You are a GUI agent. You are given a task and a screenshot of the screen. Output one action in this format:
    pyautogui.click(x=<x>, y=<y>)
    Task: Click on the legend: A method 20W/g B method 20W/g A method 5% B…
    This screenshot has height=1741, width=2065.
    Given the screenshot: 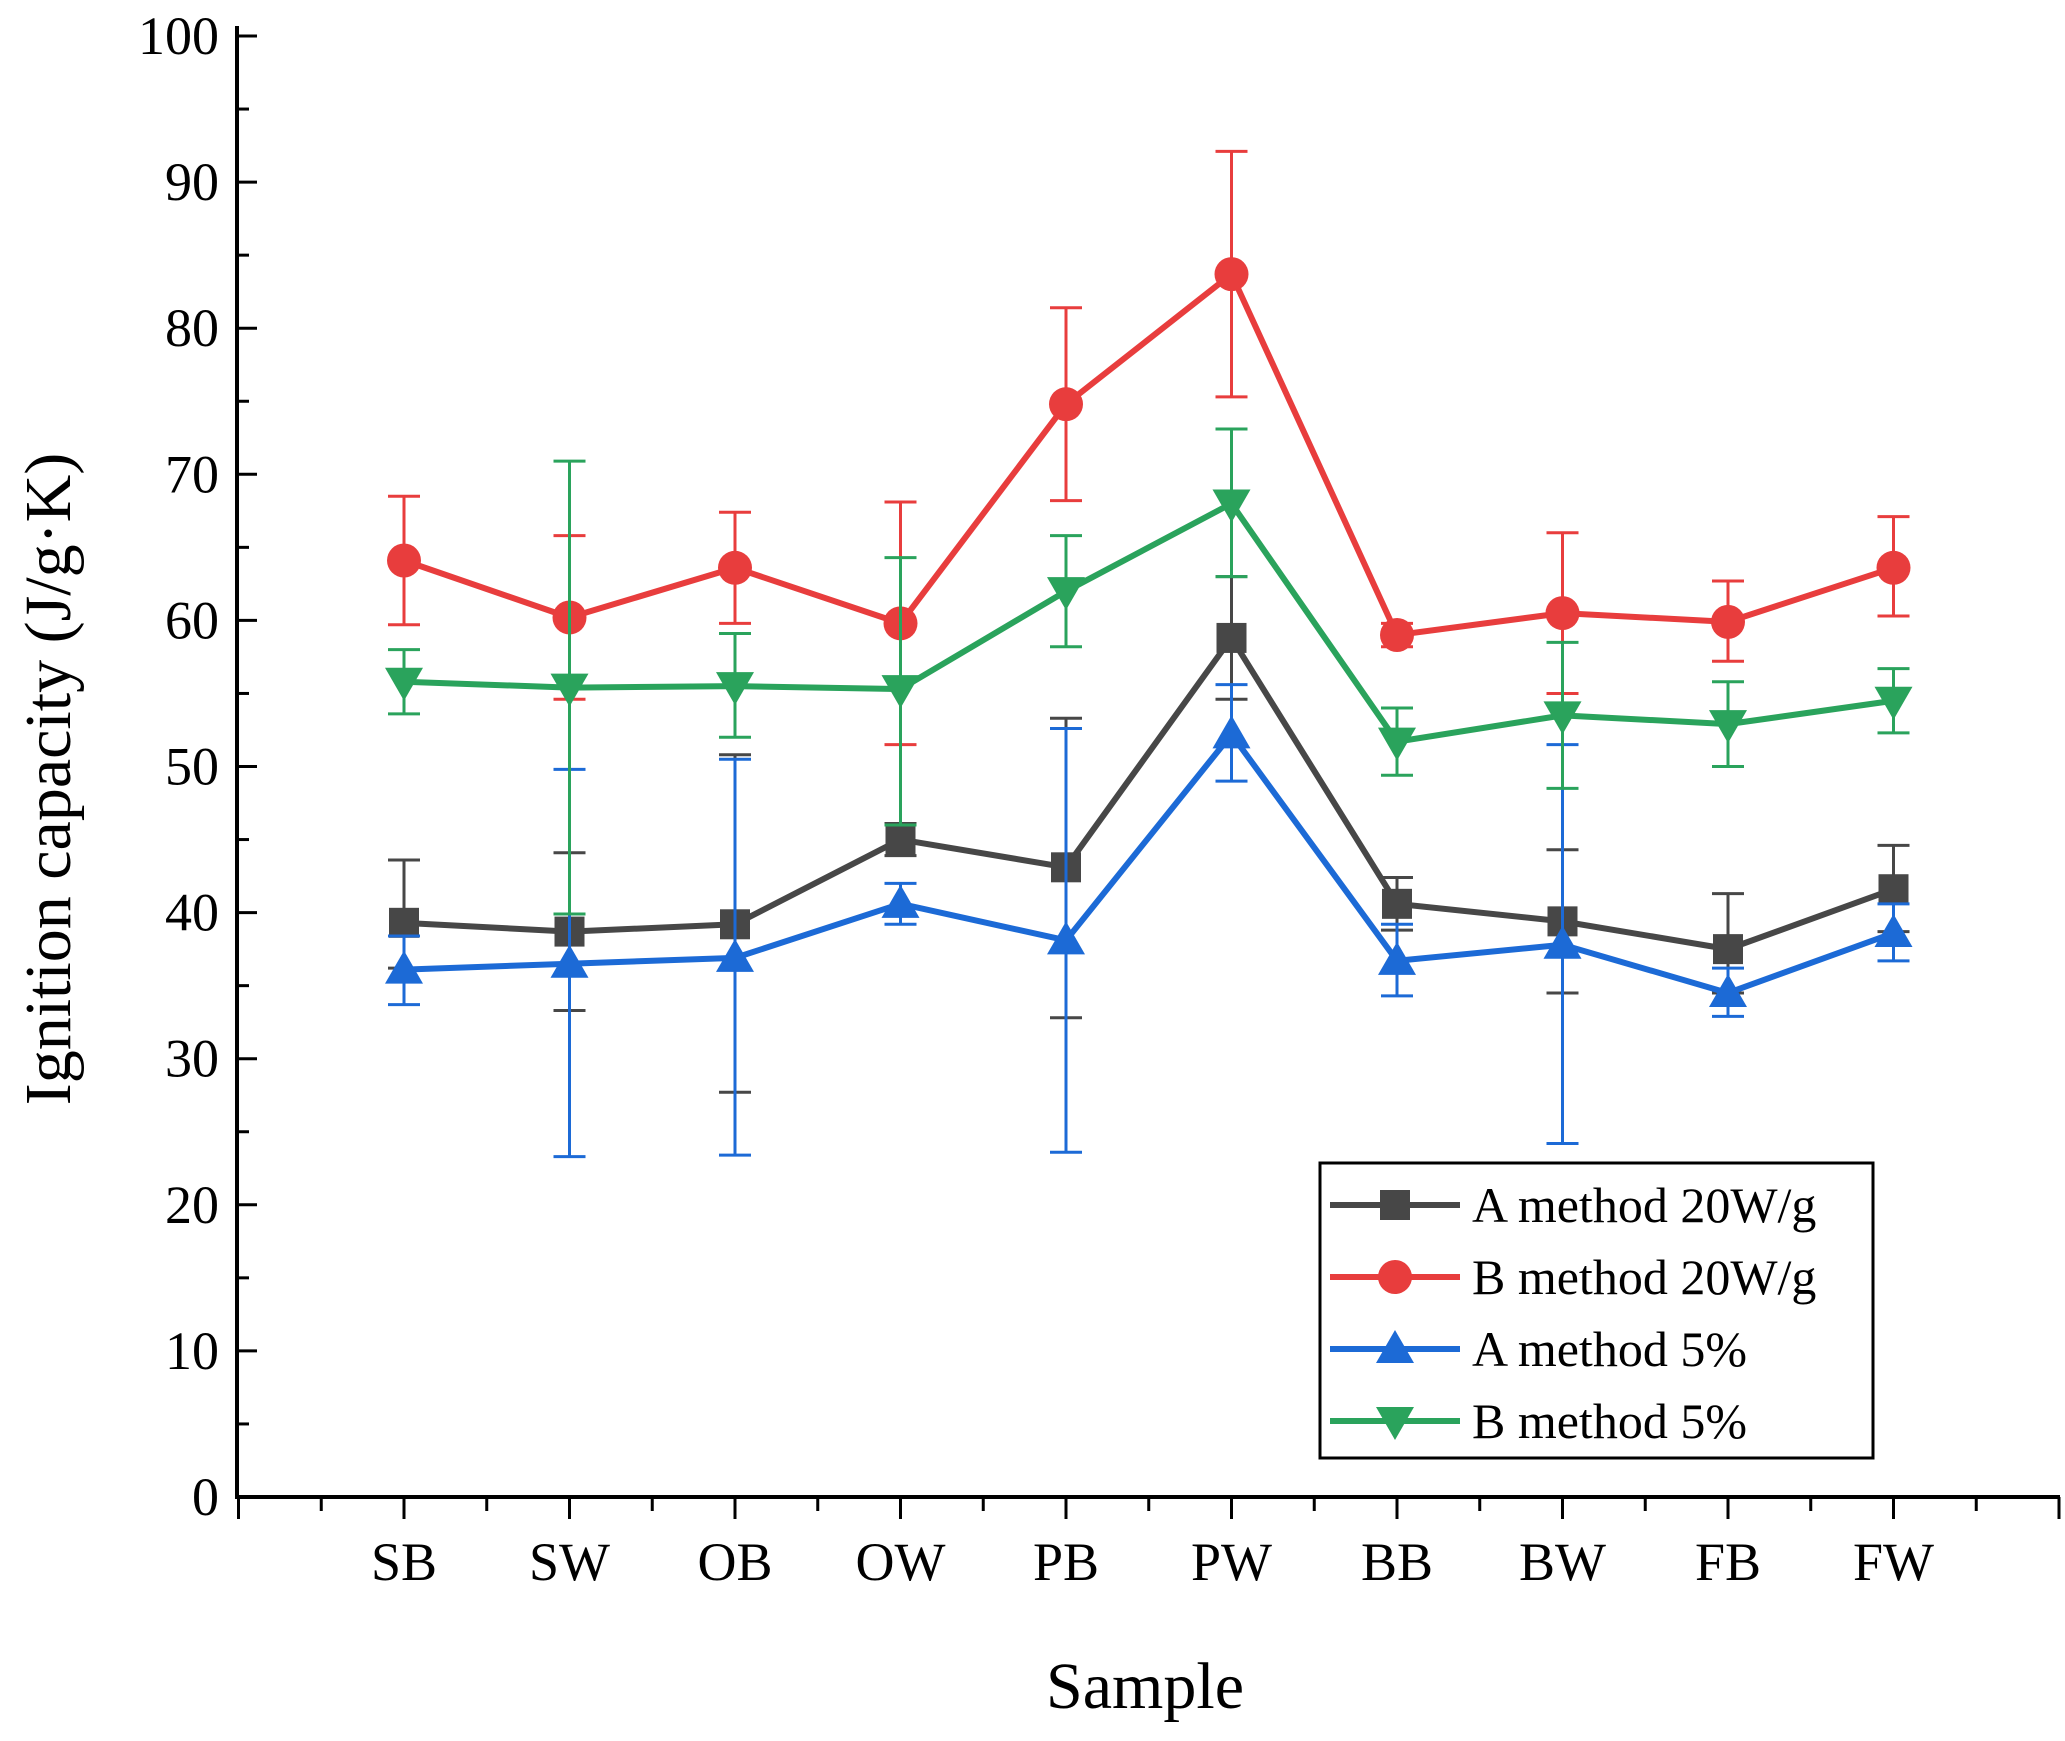 What is the action you would take?
    pyautogui.click(x=1596, y=1310)
    